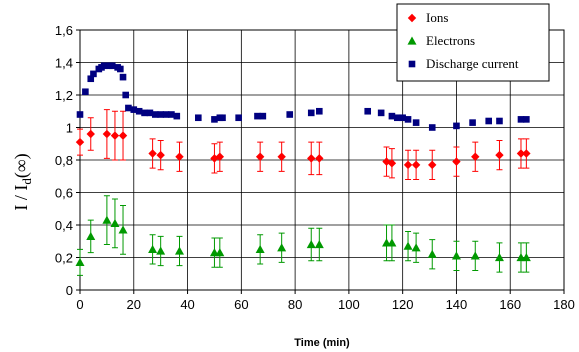 The image size is (579, 352). What do you see at coordinates (64, 30) in the screenshot?
I see `y-tick-label: 1,6` at bounding box center [64, 30].